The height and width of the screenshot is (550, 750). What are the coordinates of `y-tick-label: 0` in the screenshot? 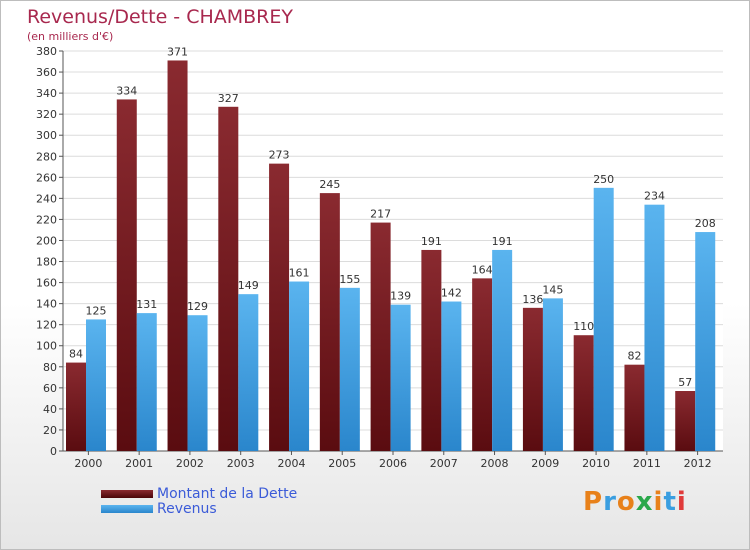 It's located at (53, 451).